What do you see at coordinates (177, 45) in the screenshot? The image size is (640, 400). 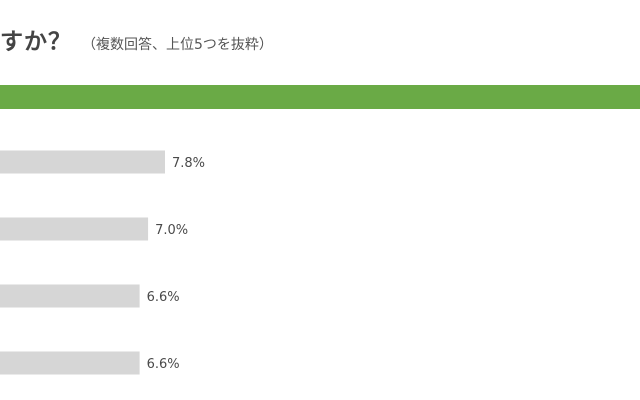 I see `chart-subtitle: （複数回答、上位5つを抜粋）` at bounding box center [177, 45].